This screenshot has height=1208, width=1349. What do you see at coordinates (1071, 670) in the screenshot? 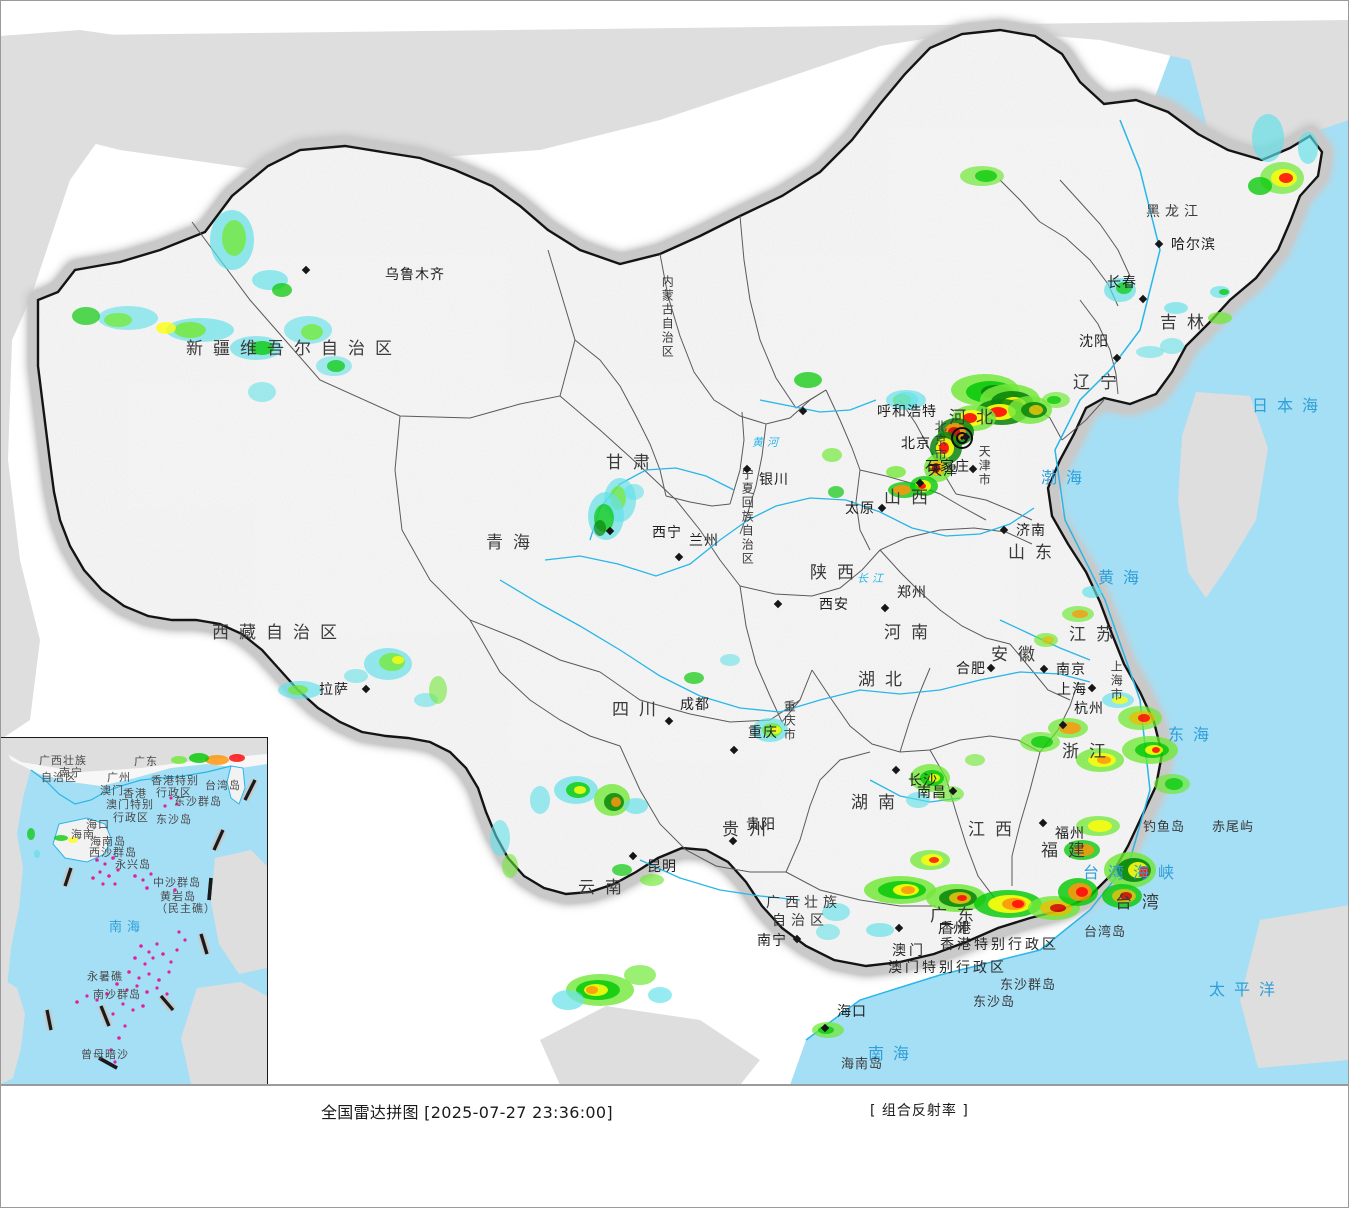
I see `city-label: 南京` at bounding box center [1071, 670].